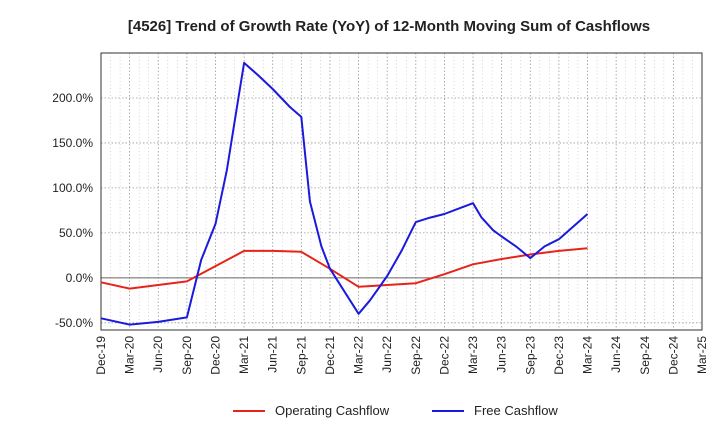 The image size is (720, 440). Describe the element at coordinates (559, 355) in the screenshot. I see `x-tick-label: Dec-23` at that location.